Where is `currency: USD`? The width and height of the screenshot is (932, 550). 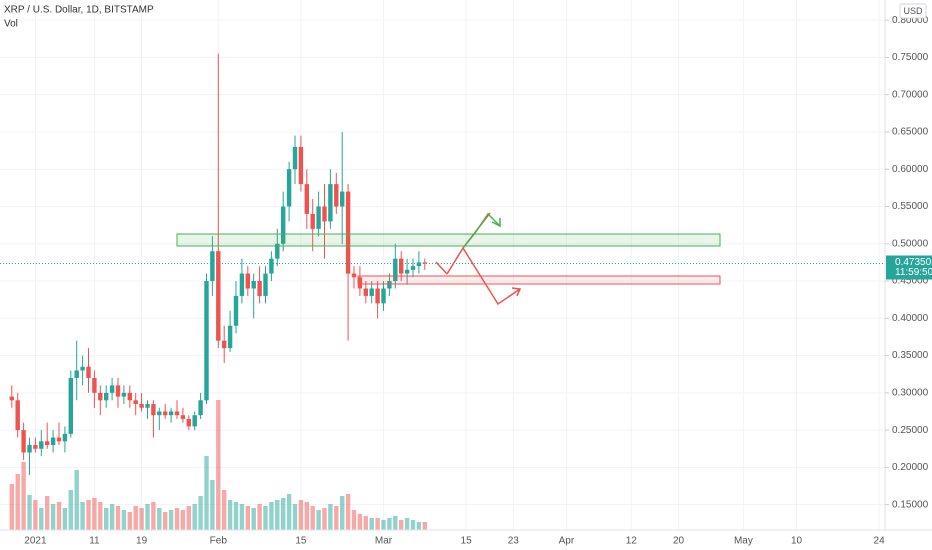 currency: USD is located at coordinates (913, 11).